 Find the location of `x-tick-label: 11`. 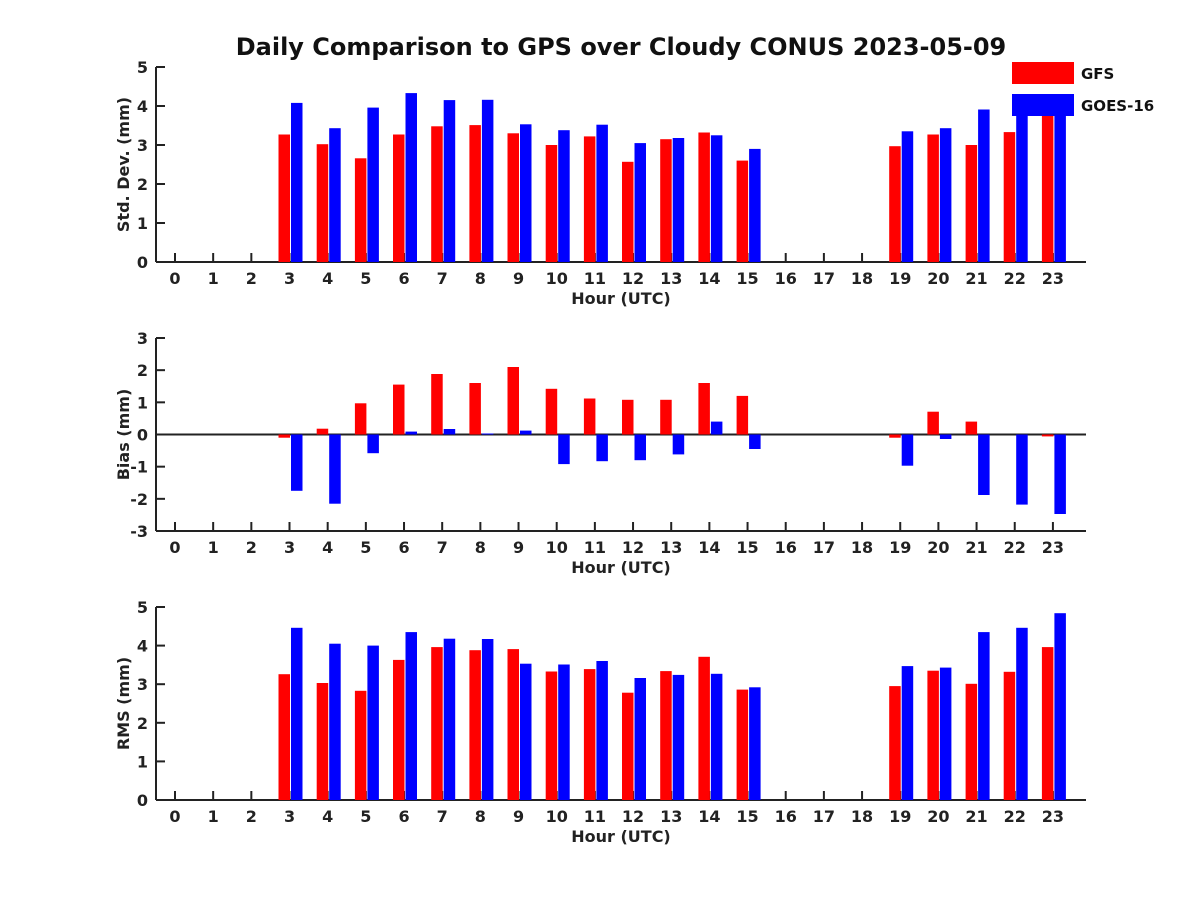

x-tick-label: 11 is located at coordinates (595, 278).